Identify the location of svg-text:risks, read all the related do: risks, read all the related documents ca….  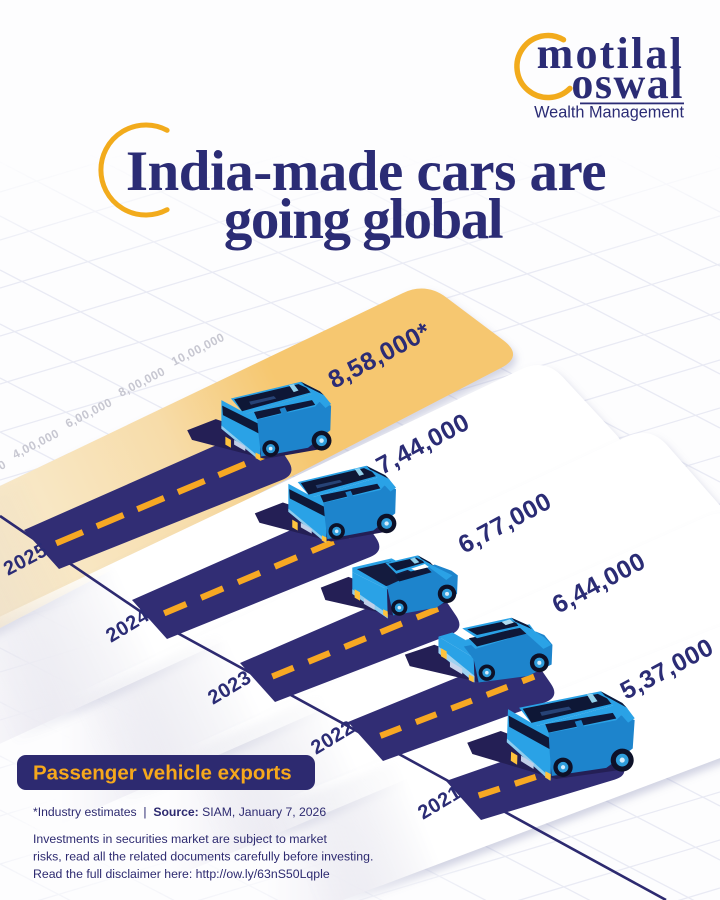
(203, 857).